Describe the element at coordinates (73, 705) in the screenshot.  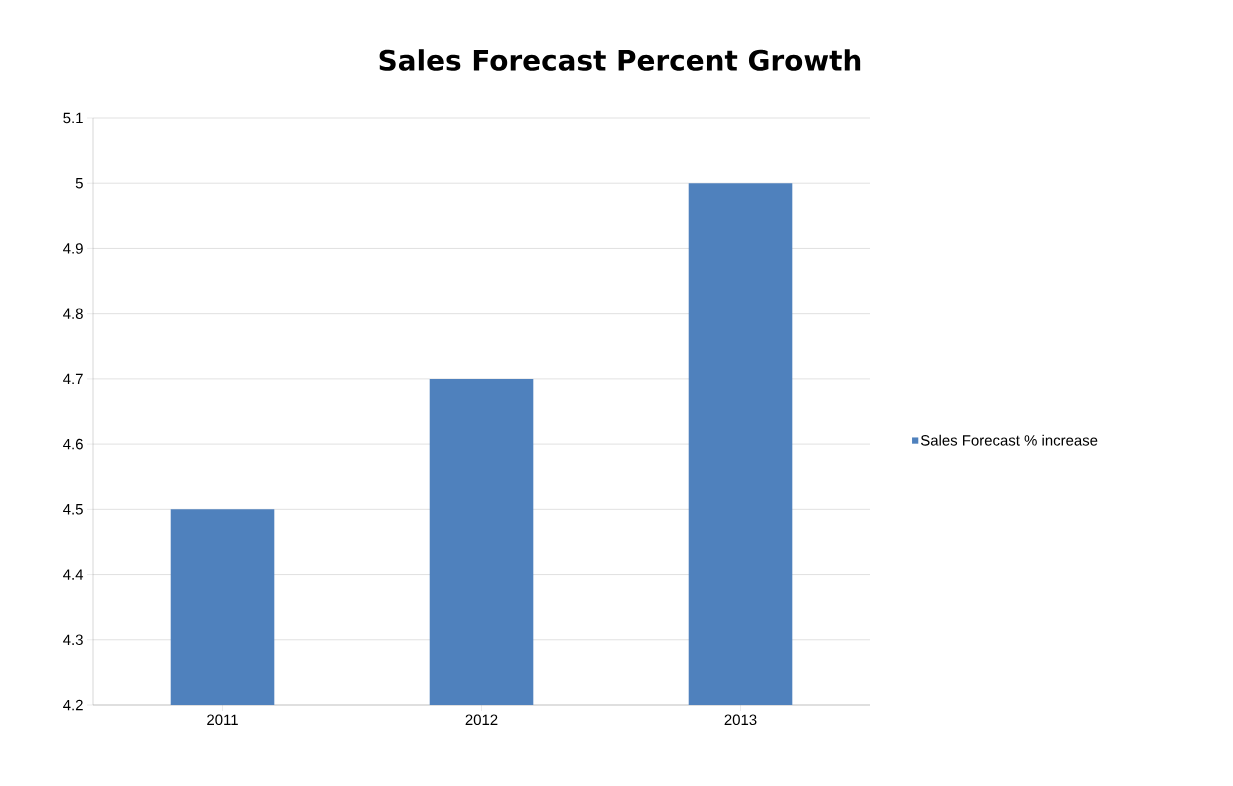
I see `y-tick-label: 4.2` at that location.